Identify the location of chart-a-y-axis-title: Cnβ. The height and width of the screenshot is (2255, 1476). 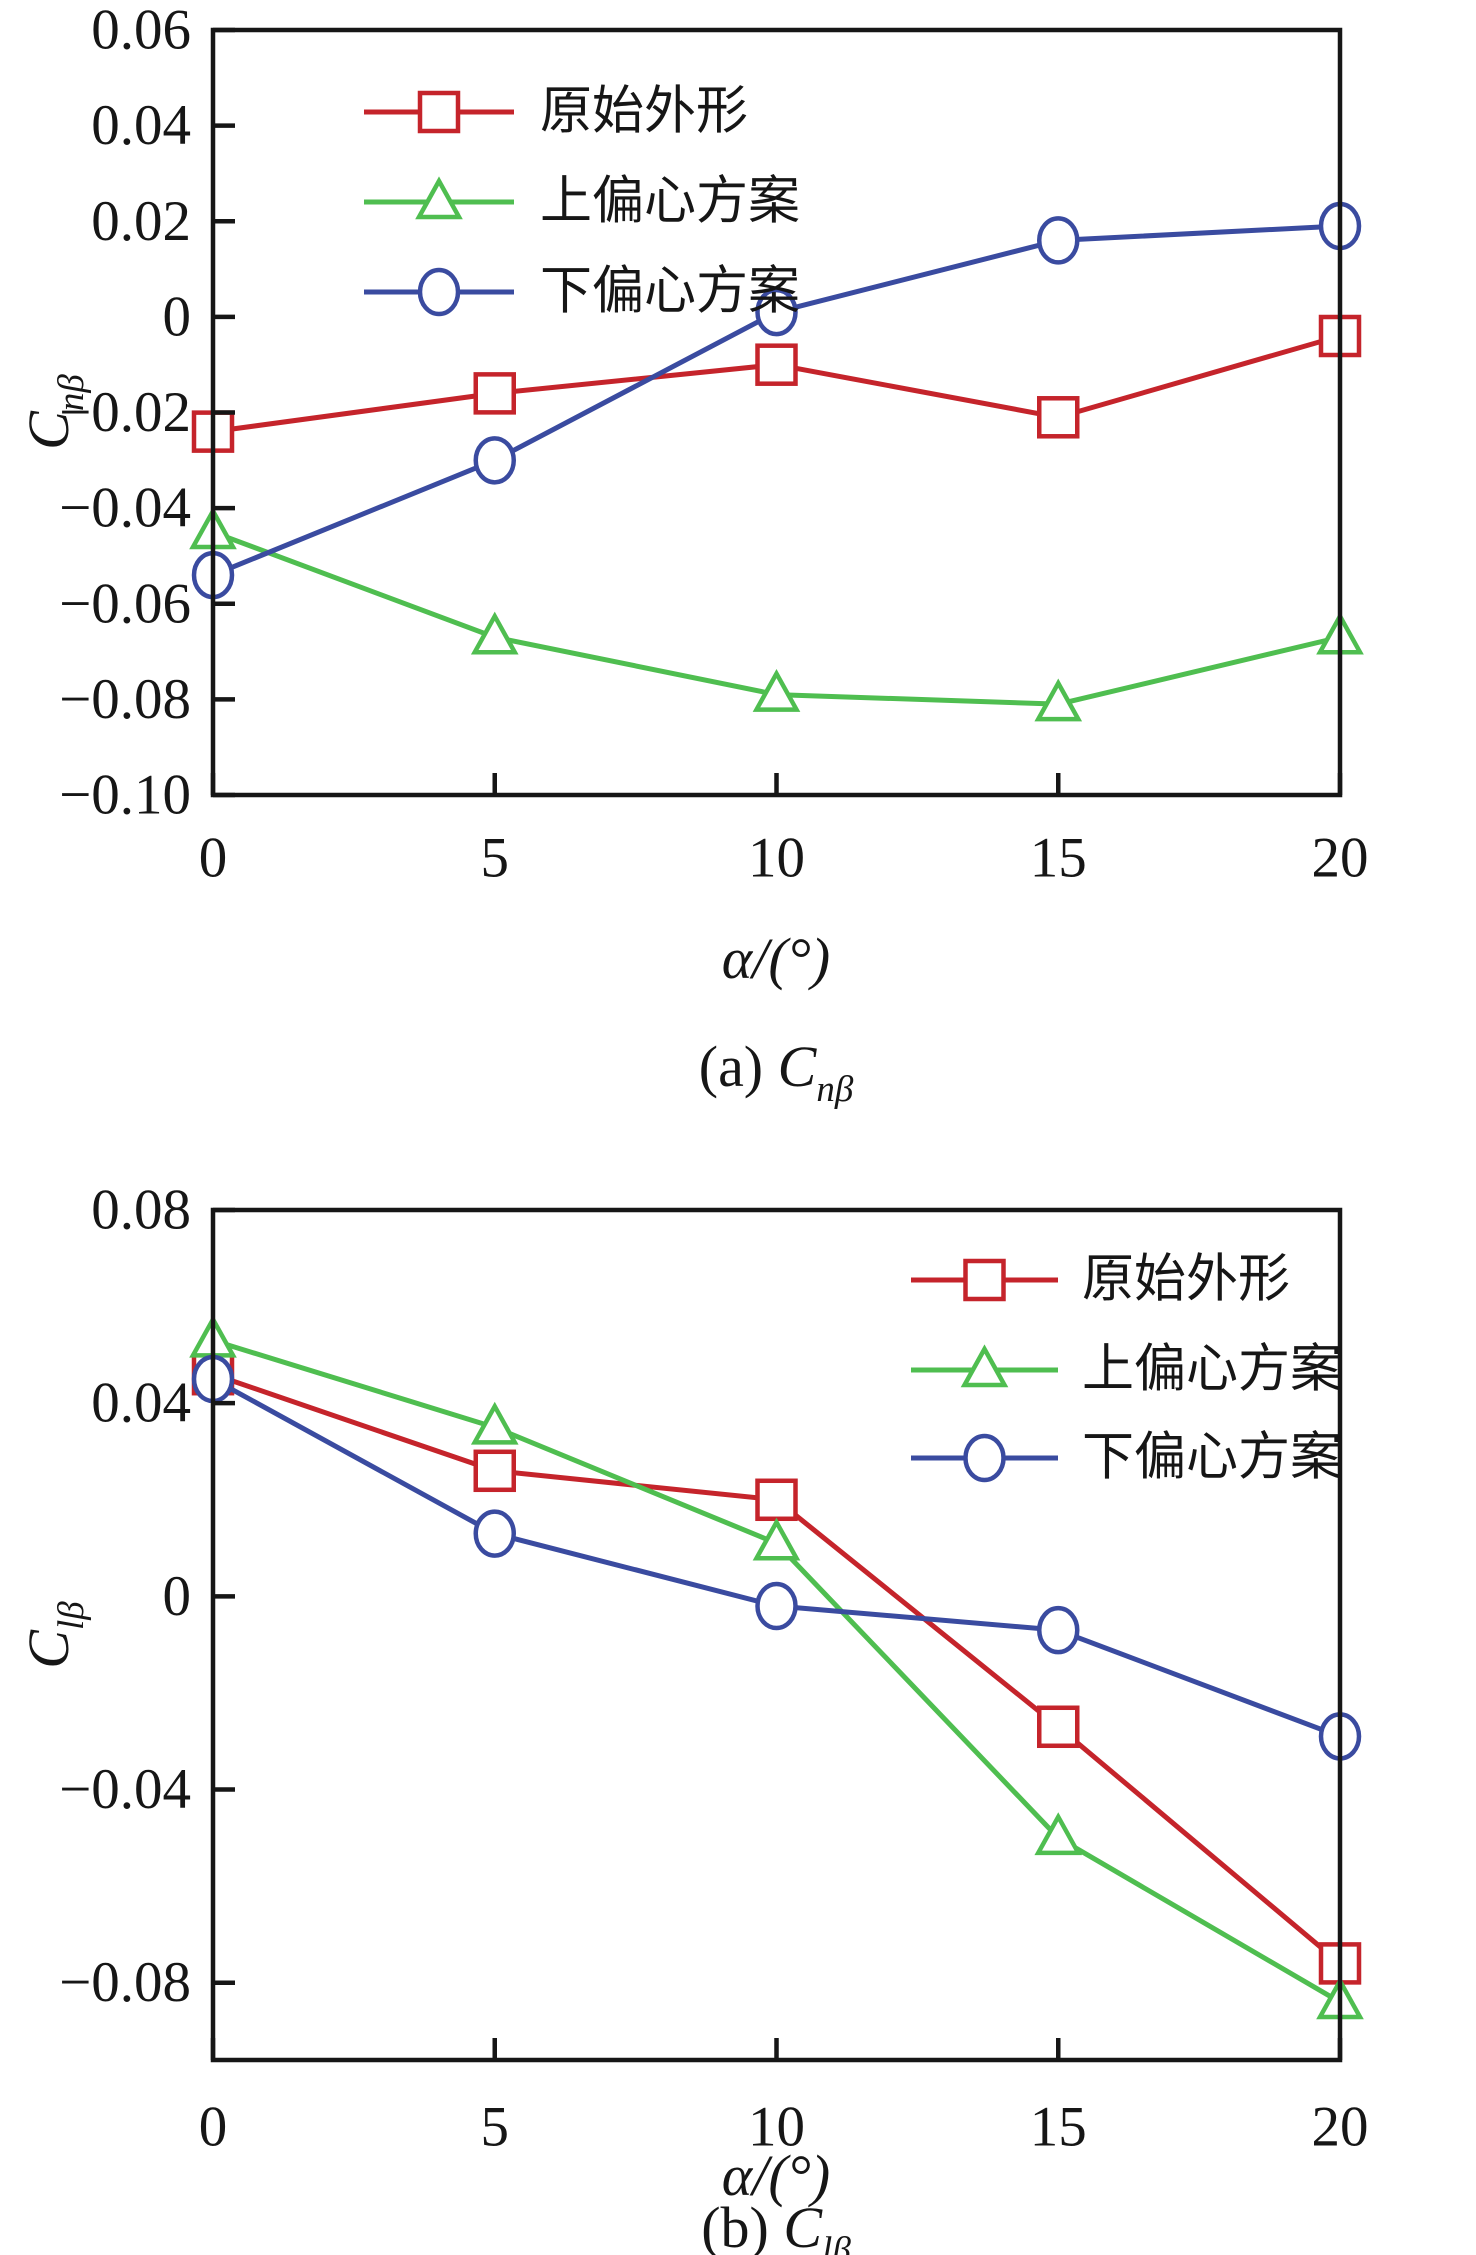
(54, 412).